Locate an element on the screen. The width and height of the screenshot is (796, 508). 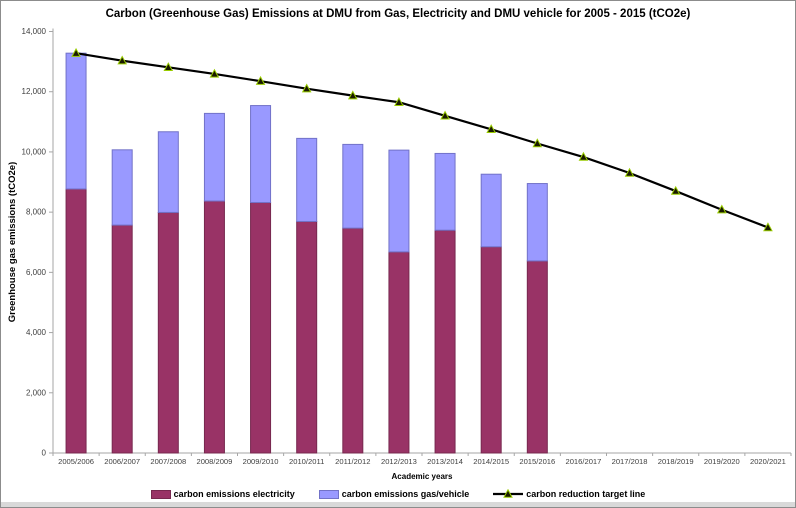
bar-electricity-2005/2006 is located at coordinates (76, 321).